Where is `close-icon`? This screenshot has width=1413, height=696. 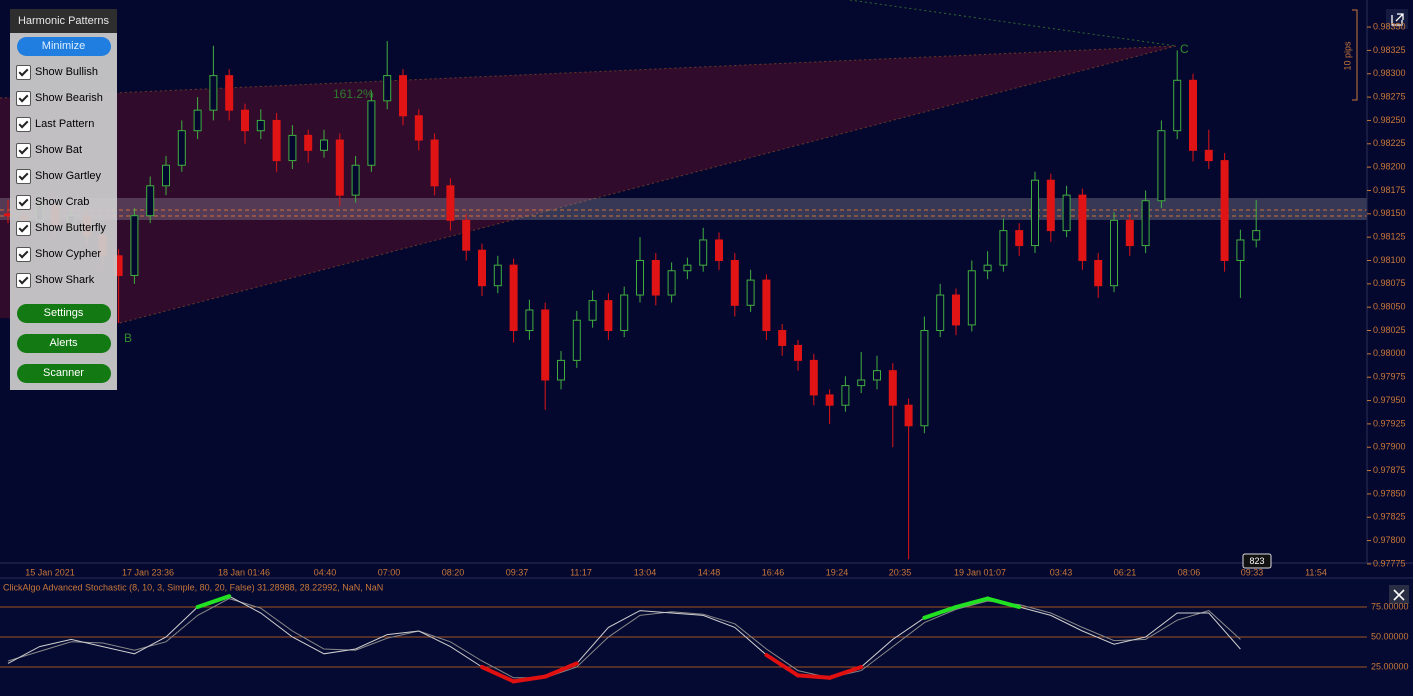
close-icon is located at coordinates (1399, 595).